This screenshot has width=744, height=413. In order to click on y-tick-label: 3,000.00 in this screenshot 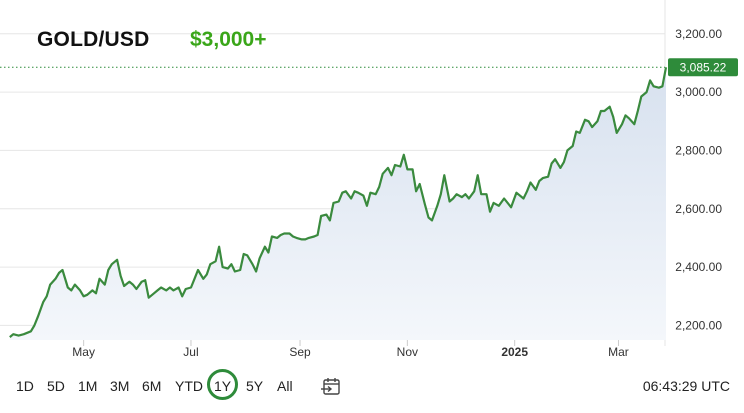, I will do `click(698, 92)`.